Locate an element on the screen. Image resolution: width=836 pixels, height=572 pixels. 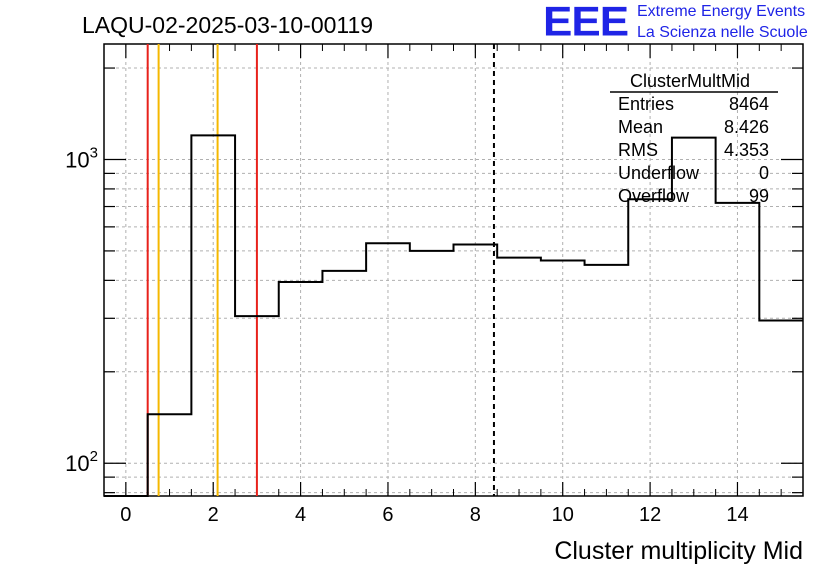
x-tick-label: 0 is located at coordinates (125, 515).